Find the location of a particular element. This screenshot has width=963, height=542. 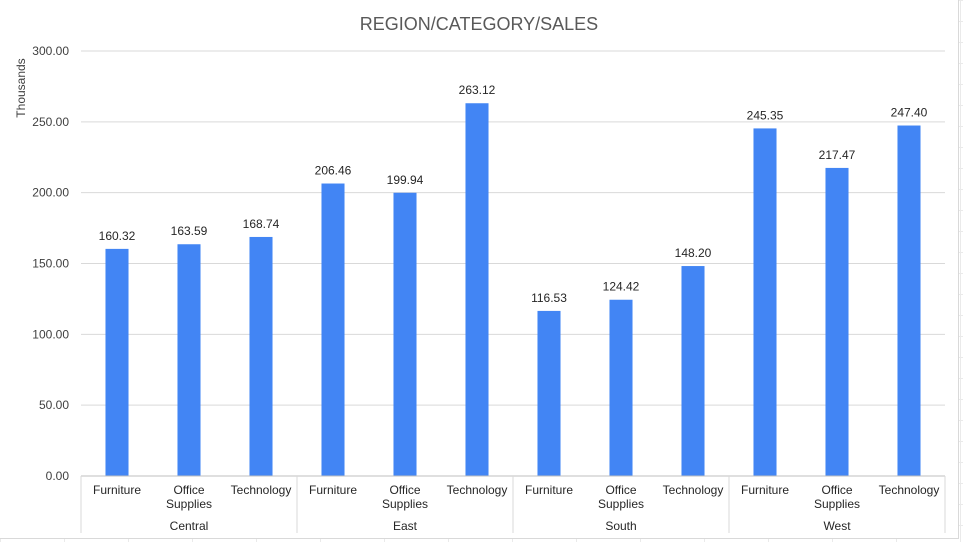

data-label: 124.42 is located at coordinates (621, 287).